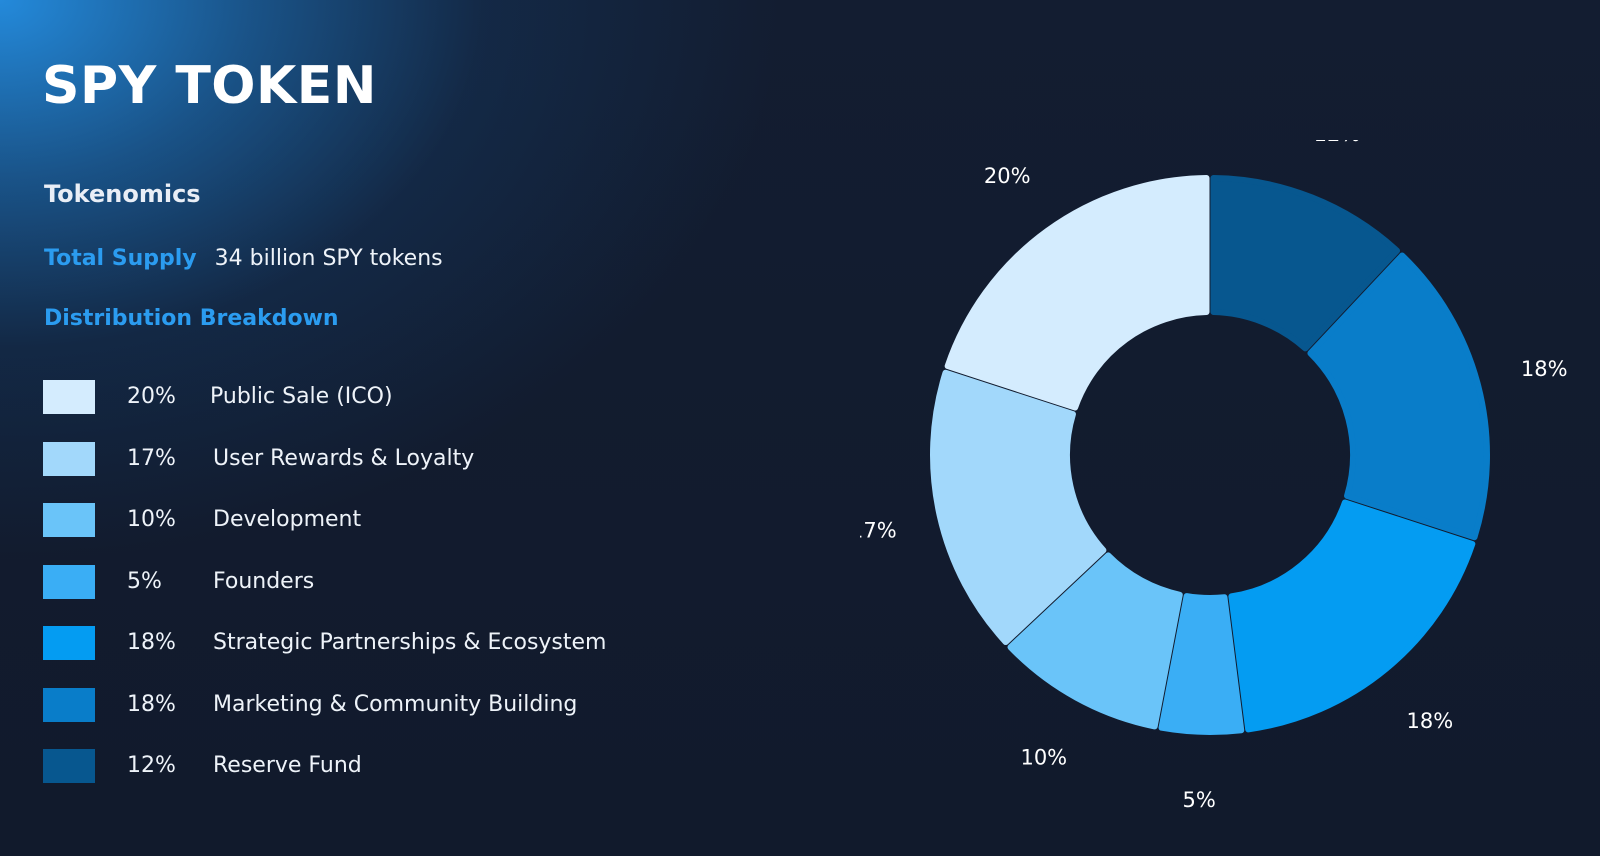 This screenshot has width=1600, height=856. What do you see at coordinates (395, 704) in the screenshot?
I see `legend-label: Marketing & Community Building` at bounding box center [395, 704].